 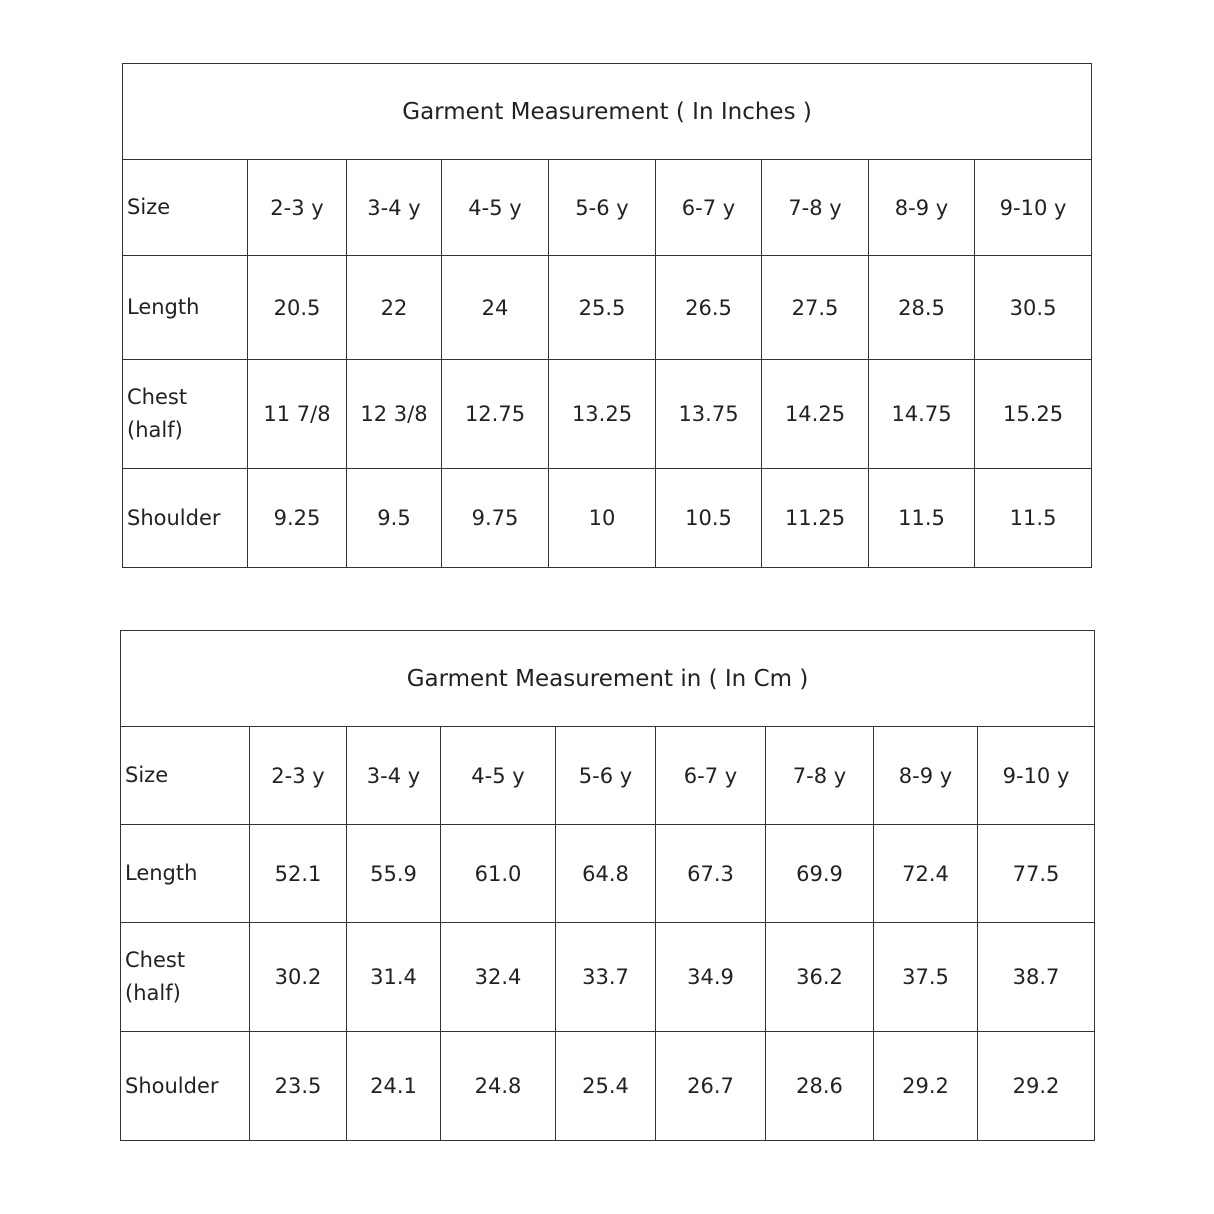 What do you see at coordinates (298, 1086) in the screenshot?
I see `value-cell: 23.5` at bounding box center [298, 1086].